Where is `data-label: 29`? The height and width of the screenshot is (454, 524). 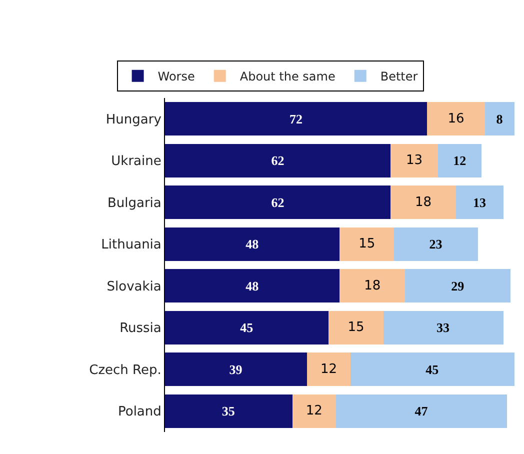 data-label: 29 is located at coordinates (458, 286).